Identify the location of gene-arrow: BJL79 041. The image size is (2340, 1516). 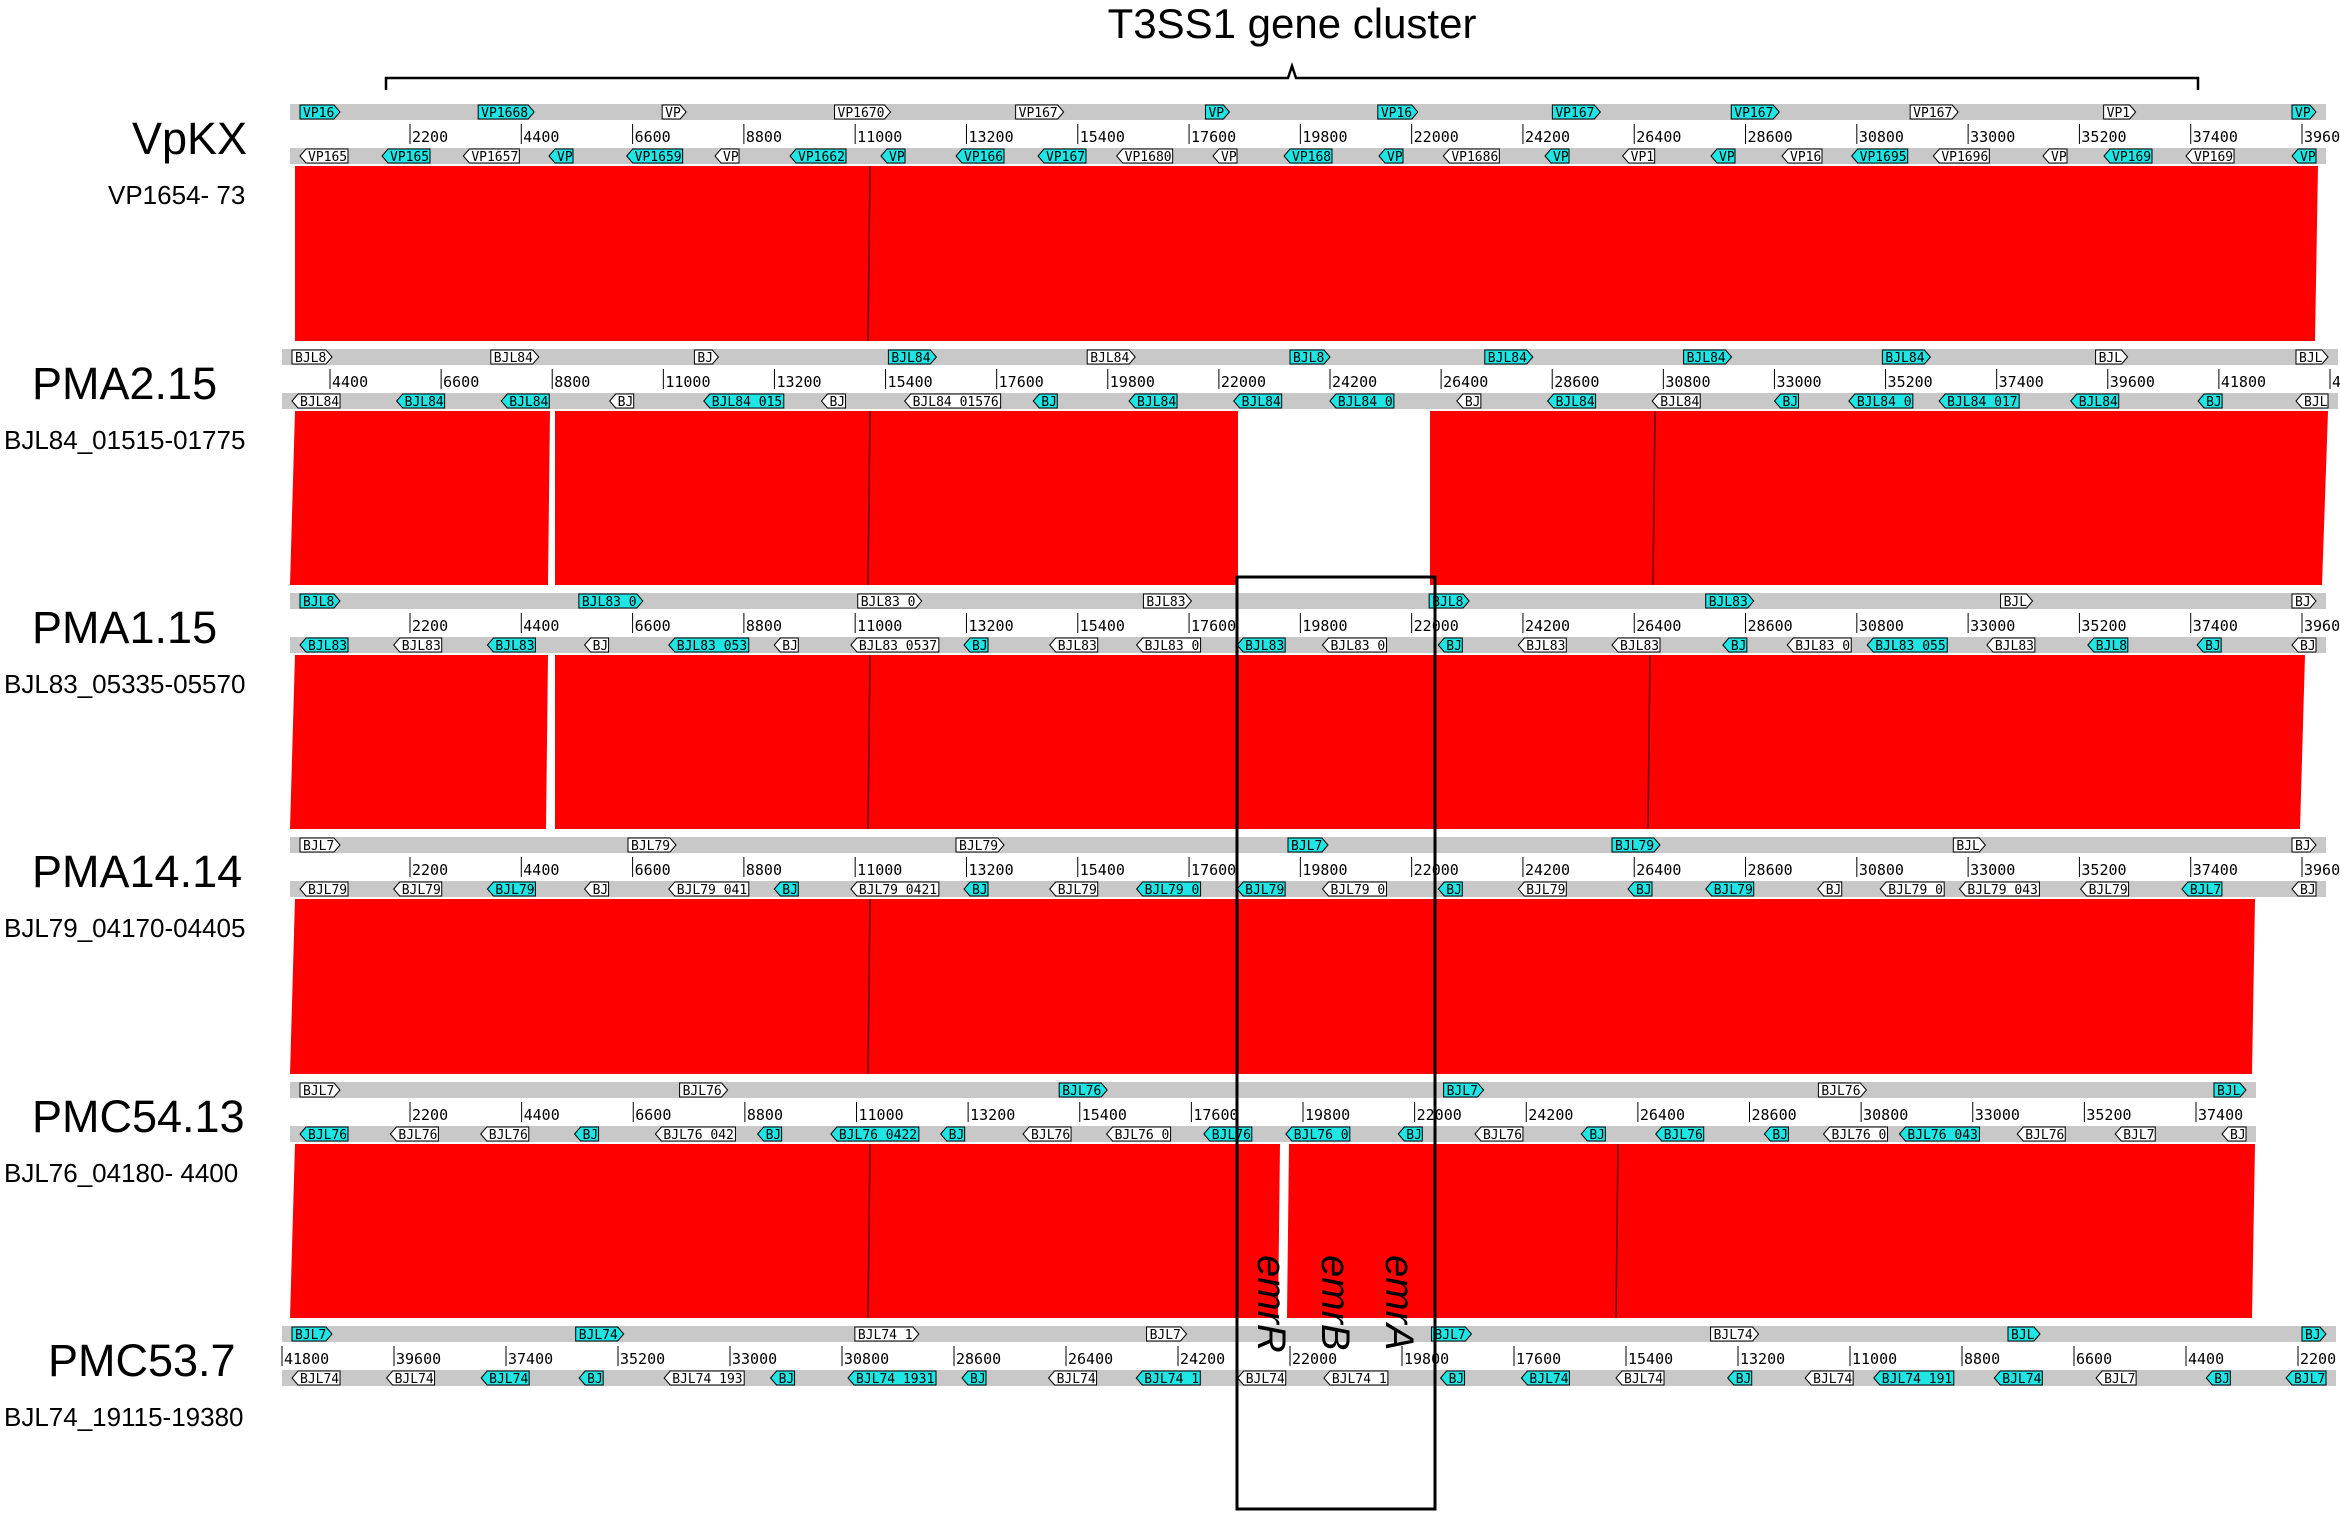
(709, 889).